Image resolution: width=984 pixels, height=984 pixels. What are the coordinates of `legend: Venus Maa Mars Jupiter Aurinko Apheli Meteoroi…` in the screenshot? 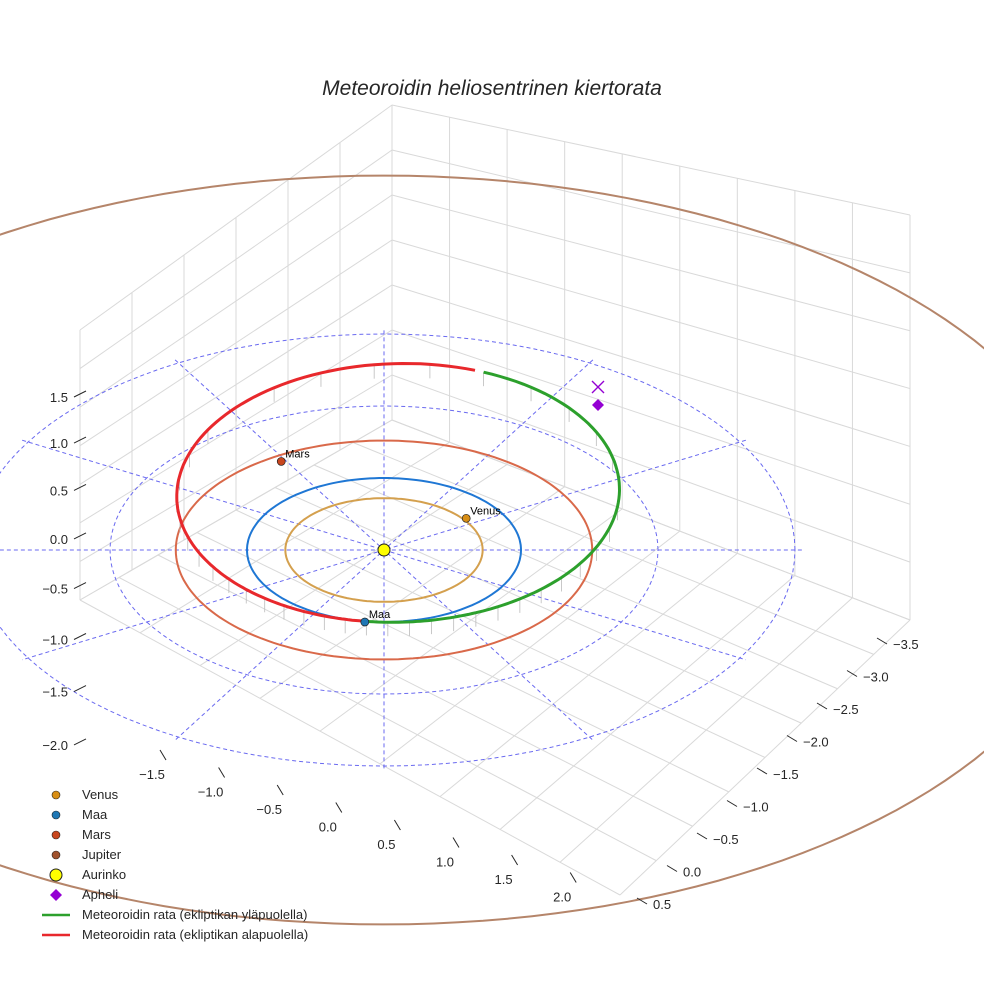 It's located at (175, 864).